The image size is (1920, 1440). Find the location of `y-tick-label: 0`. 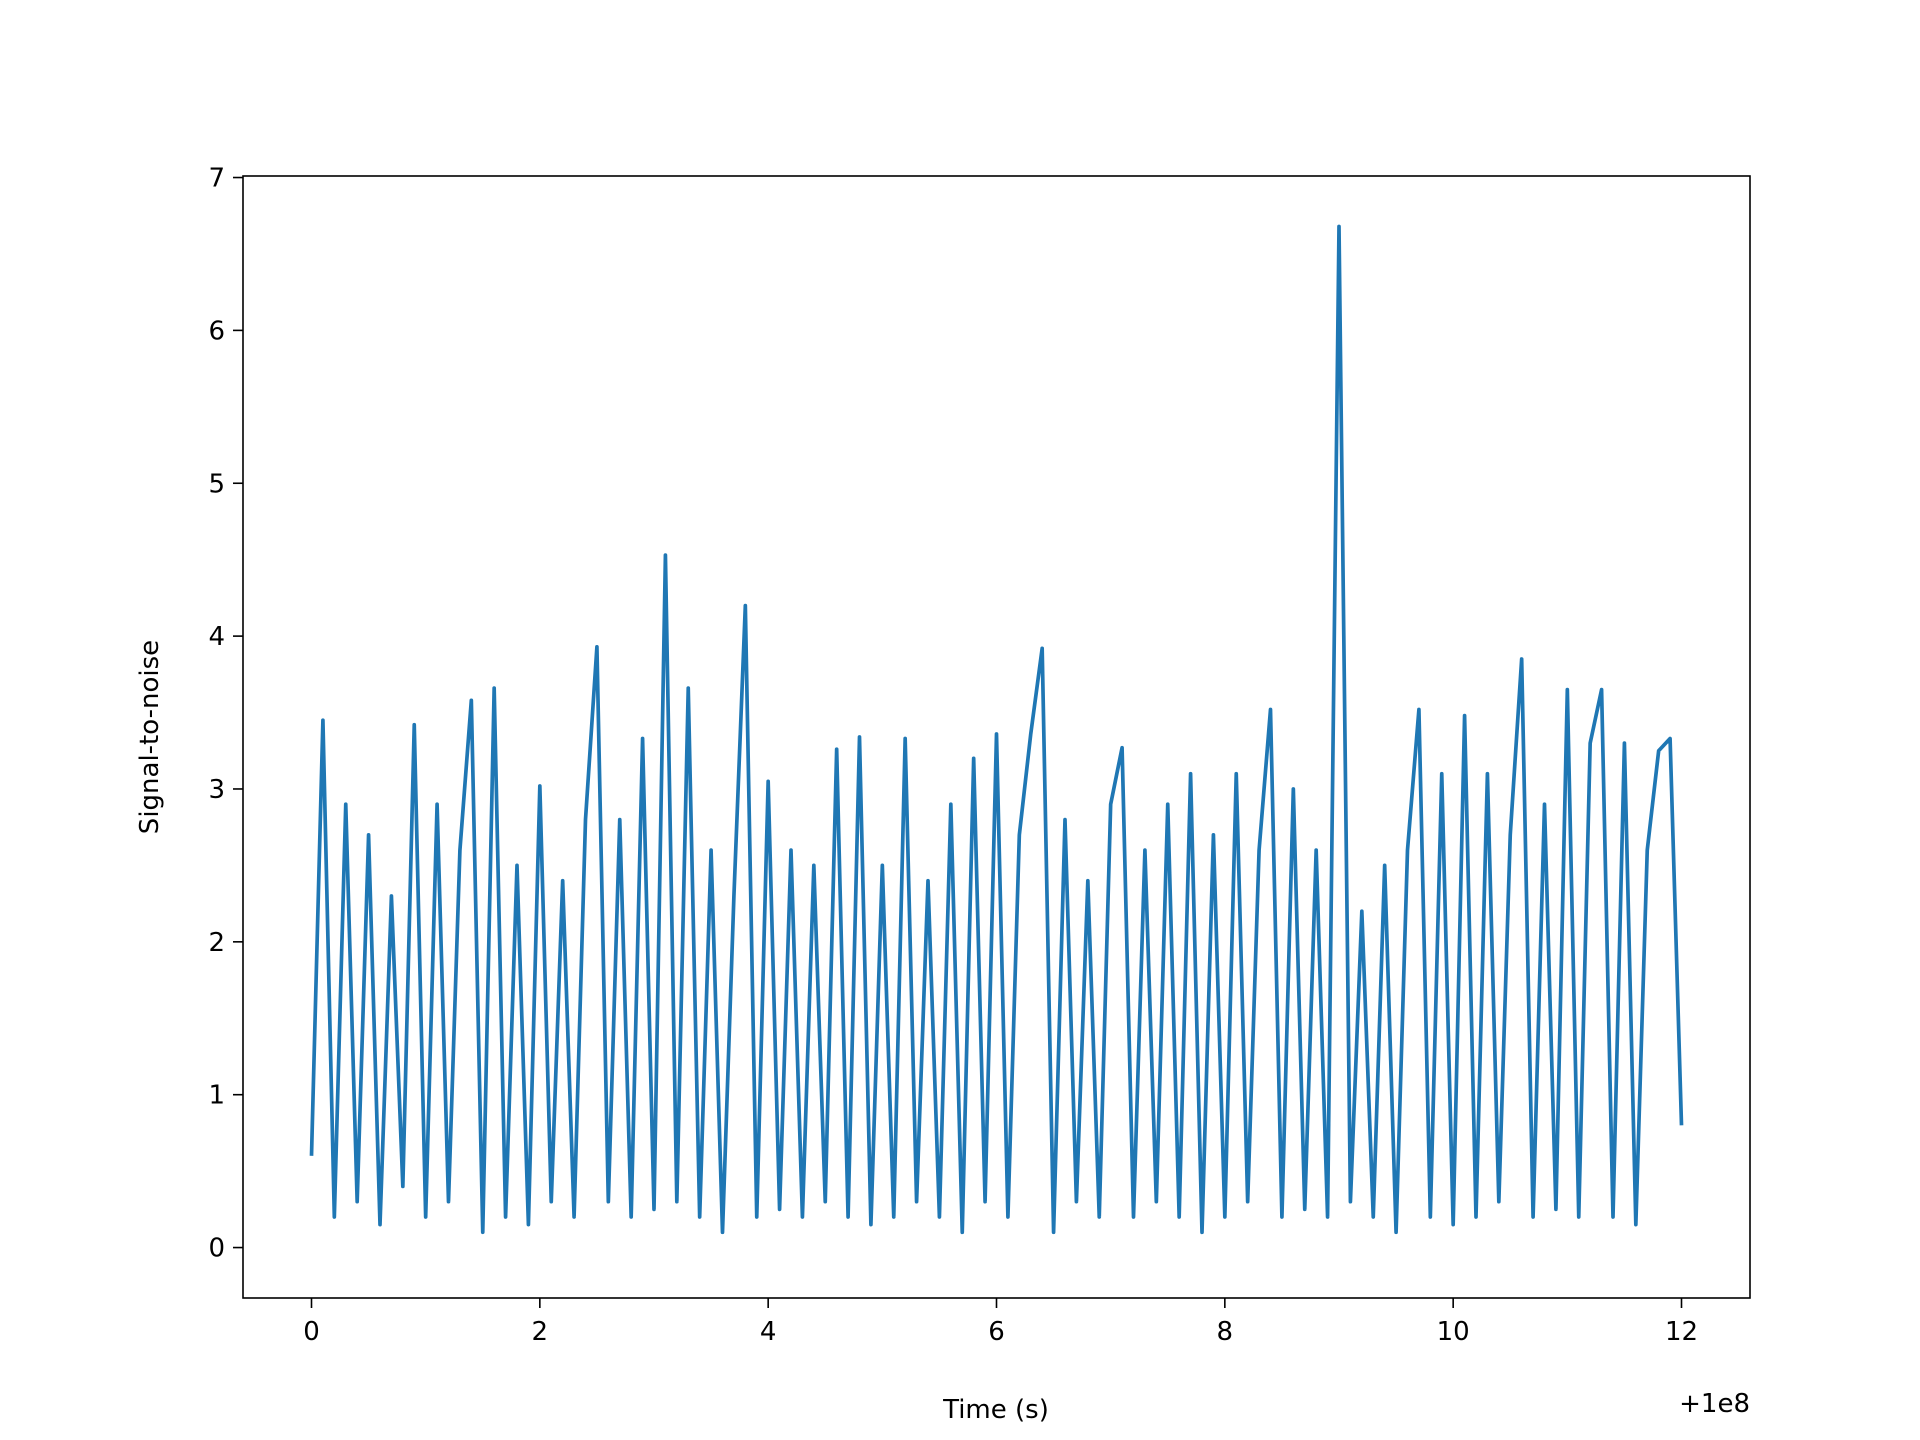

y-tick-label: 0 is located at coordinates (216, 1249).